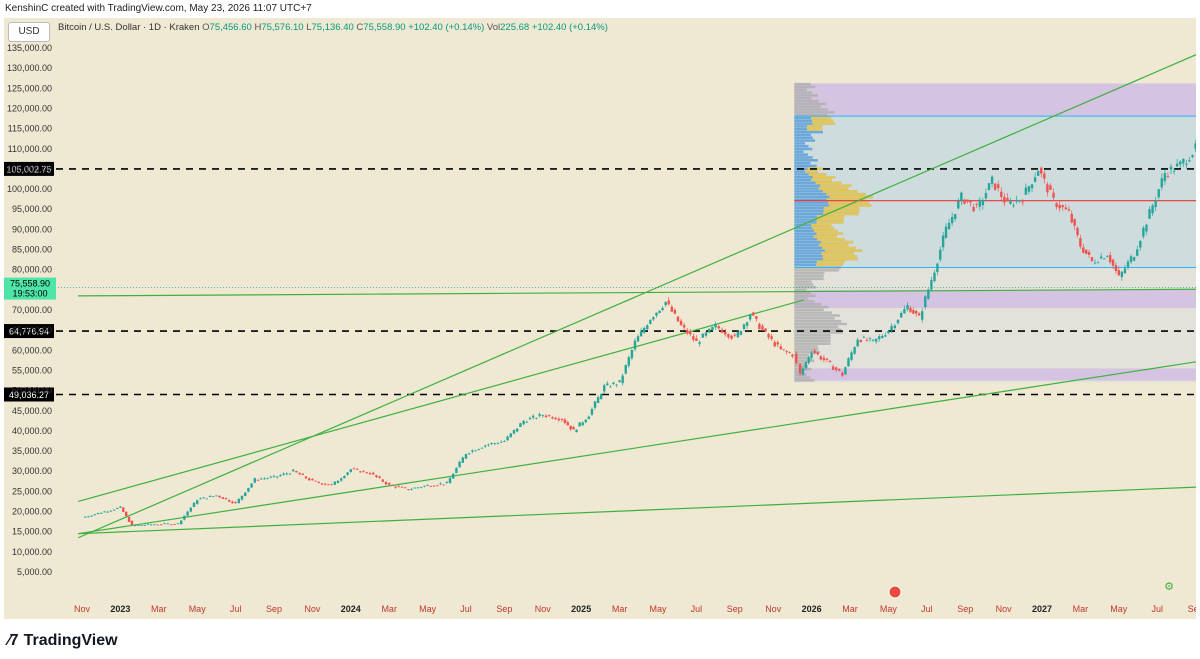 The width and height of the screenshot is (1200, 659). What do you see at coordinates (1157, 609) in the screenshot?
I see `x-tick-28: Jul` at bounding box center [1157, 609].